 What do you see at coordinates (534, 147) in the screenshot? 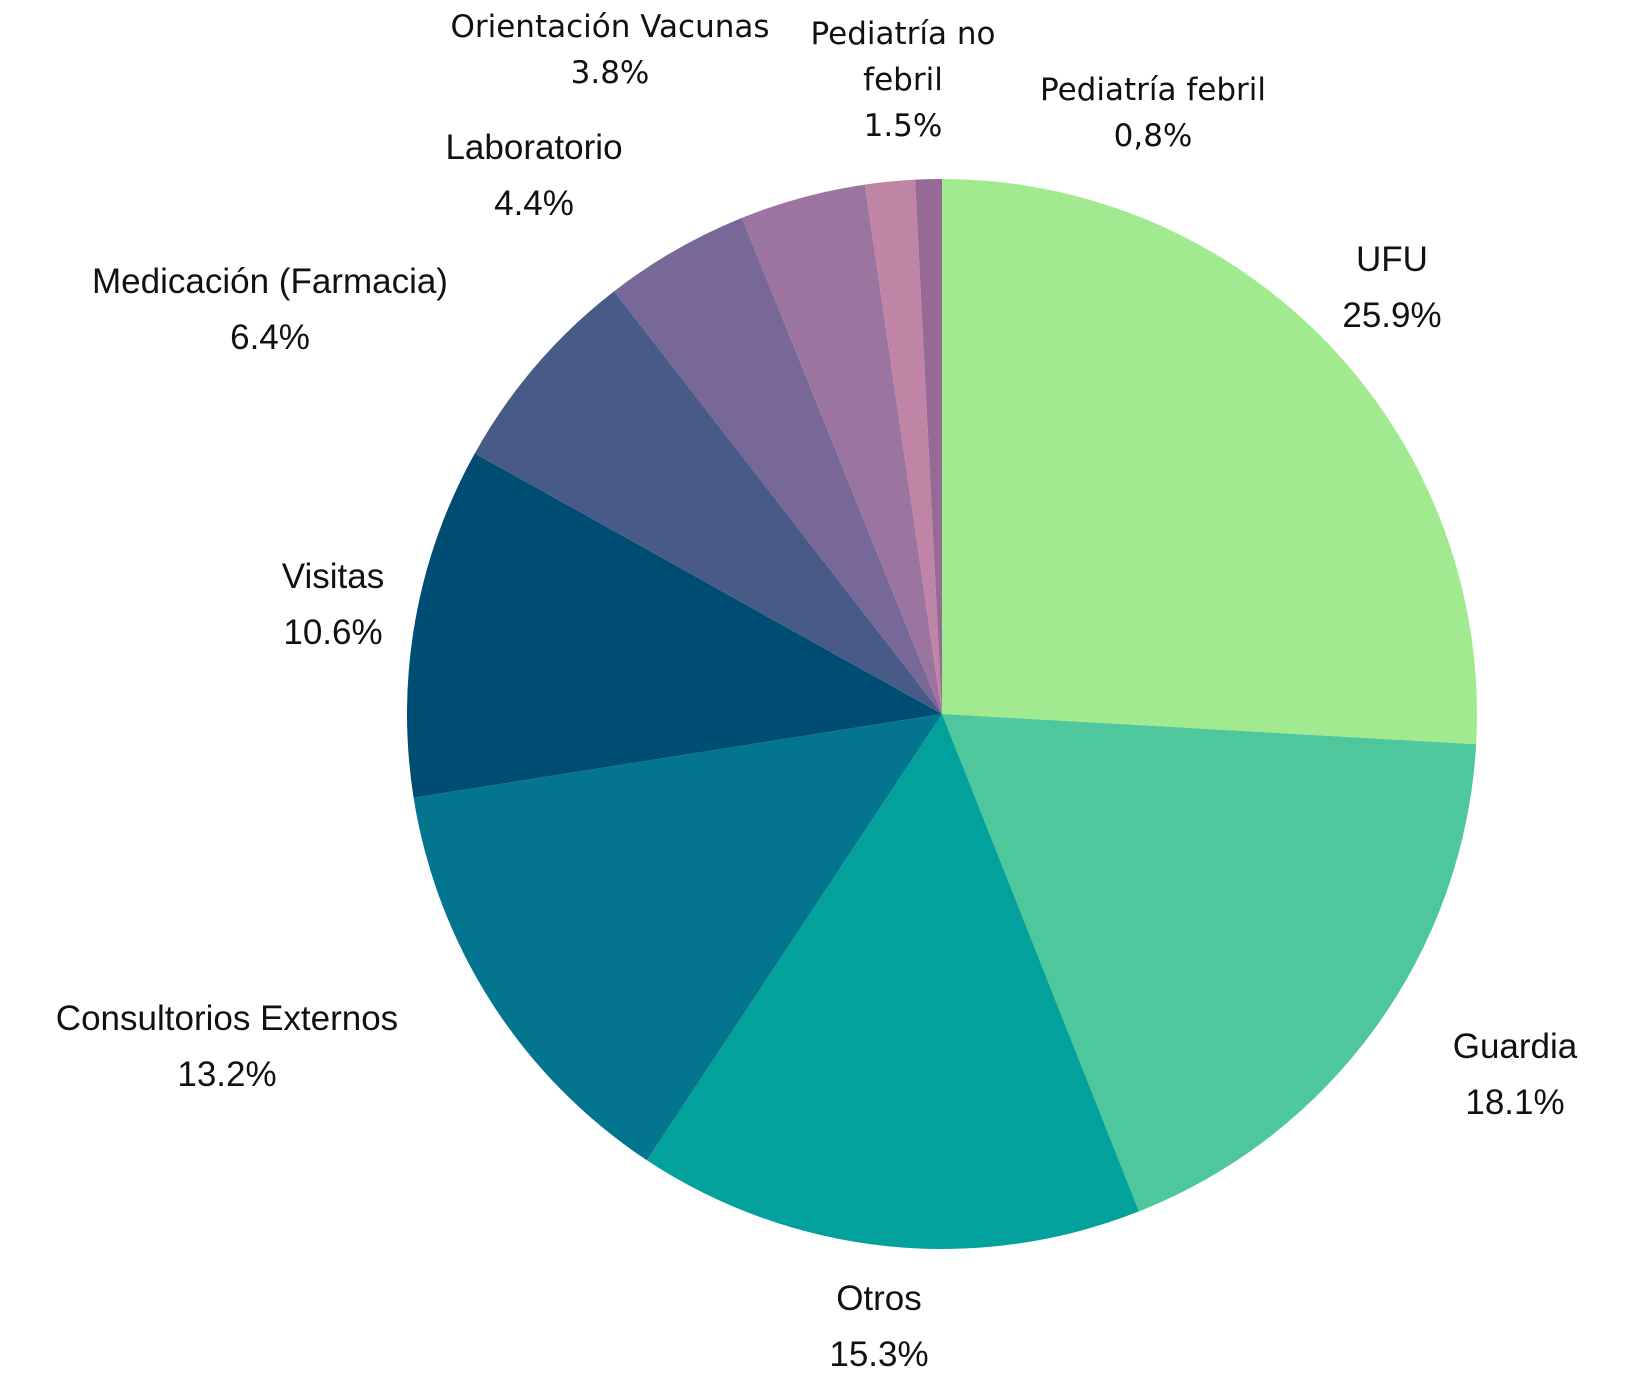
I see `category-label: Laboratorio` at bounding box center [534, 147].